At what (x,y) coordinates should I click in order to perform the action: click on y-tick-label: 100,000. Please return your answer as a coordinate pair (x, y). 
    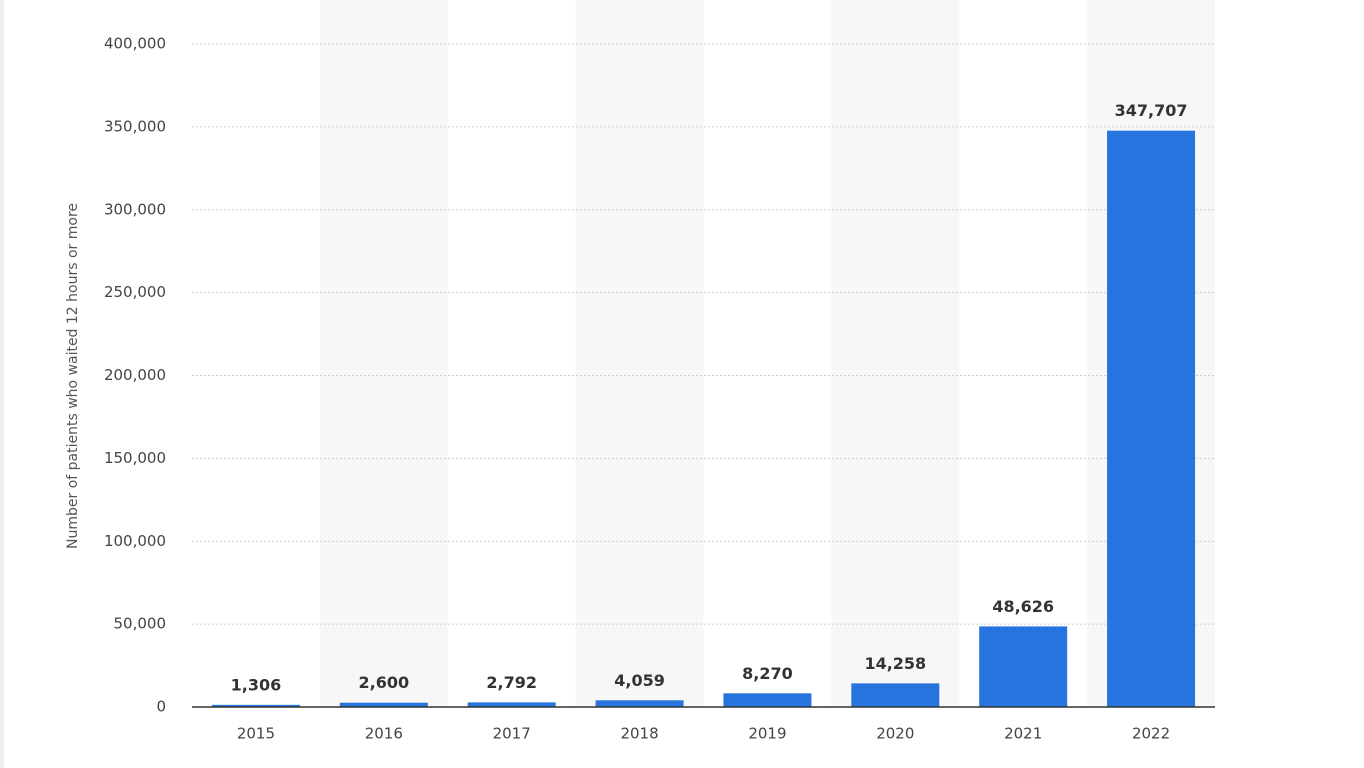
    Looking at the image, I should click on (135, 541).